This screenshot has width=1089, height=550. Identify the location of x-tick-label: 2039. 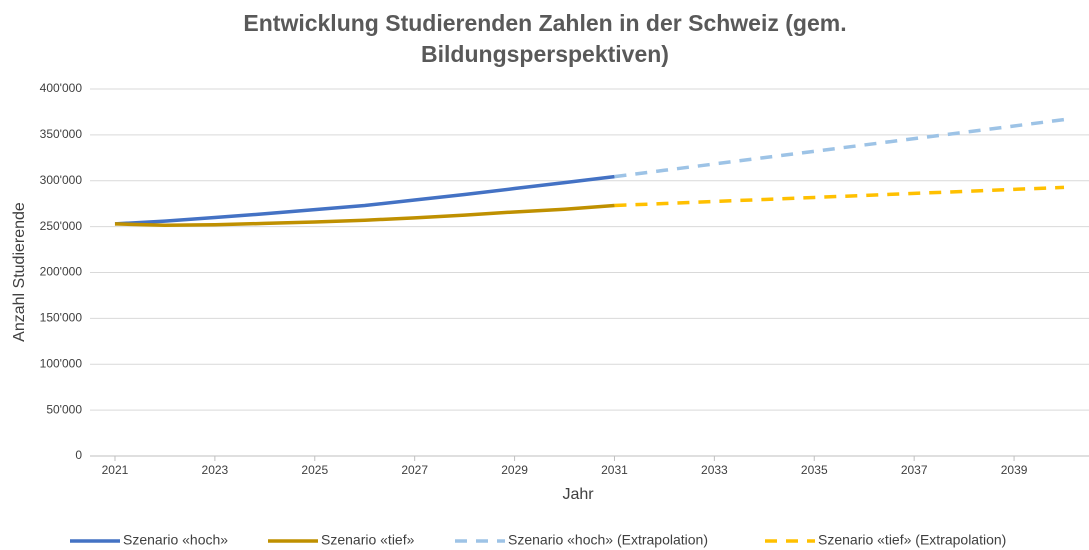
(1014, 470).